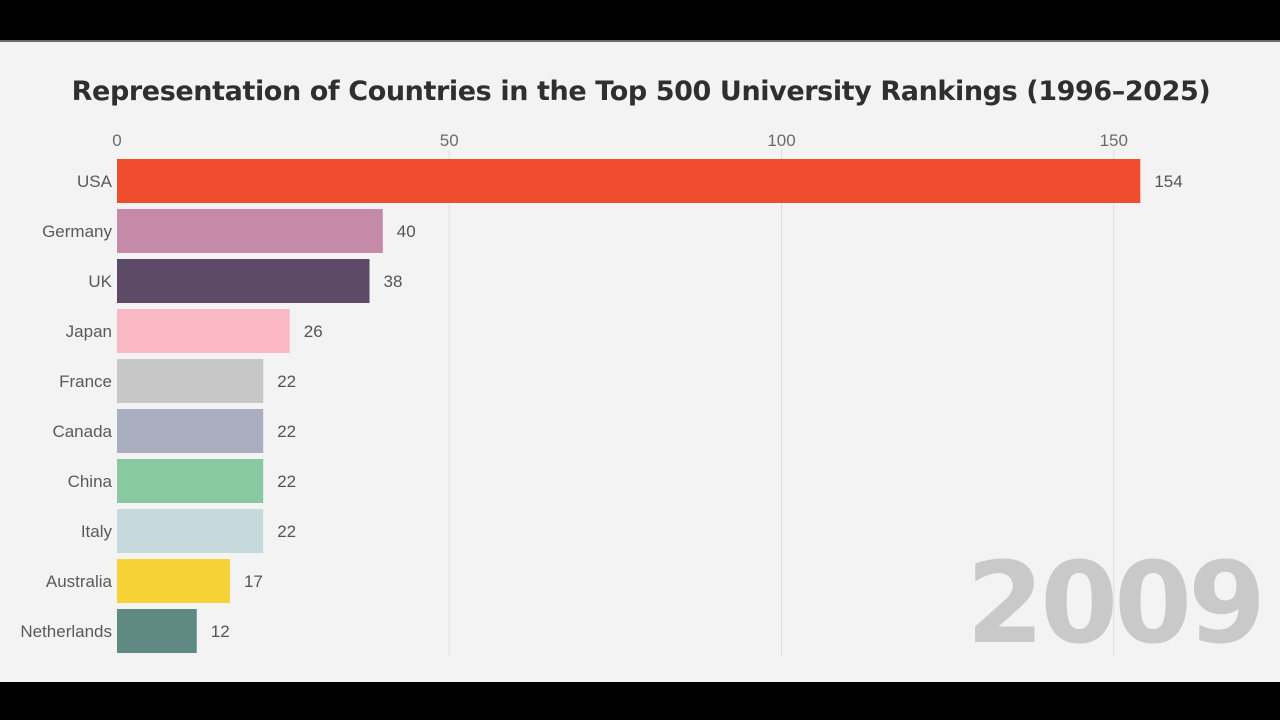 The height and width of the screenshot is (720, 1280). Describe the element at coordinates (190, 381) in the screenshot. I see `bar-france` at that location.